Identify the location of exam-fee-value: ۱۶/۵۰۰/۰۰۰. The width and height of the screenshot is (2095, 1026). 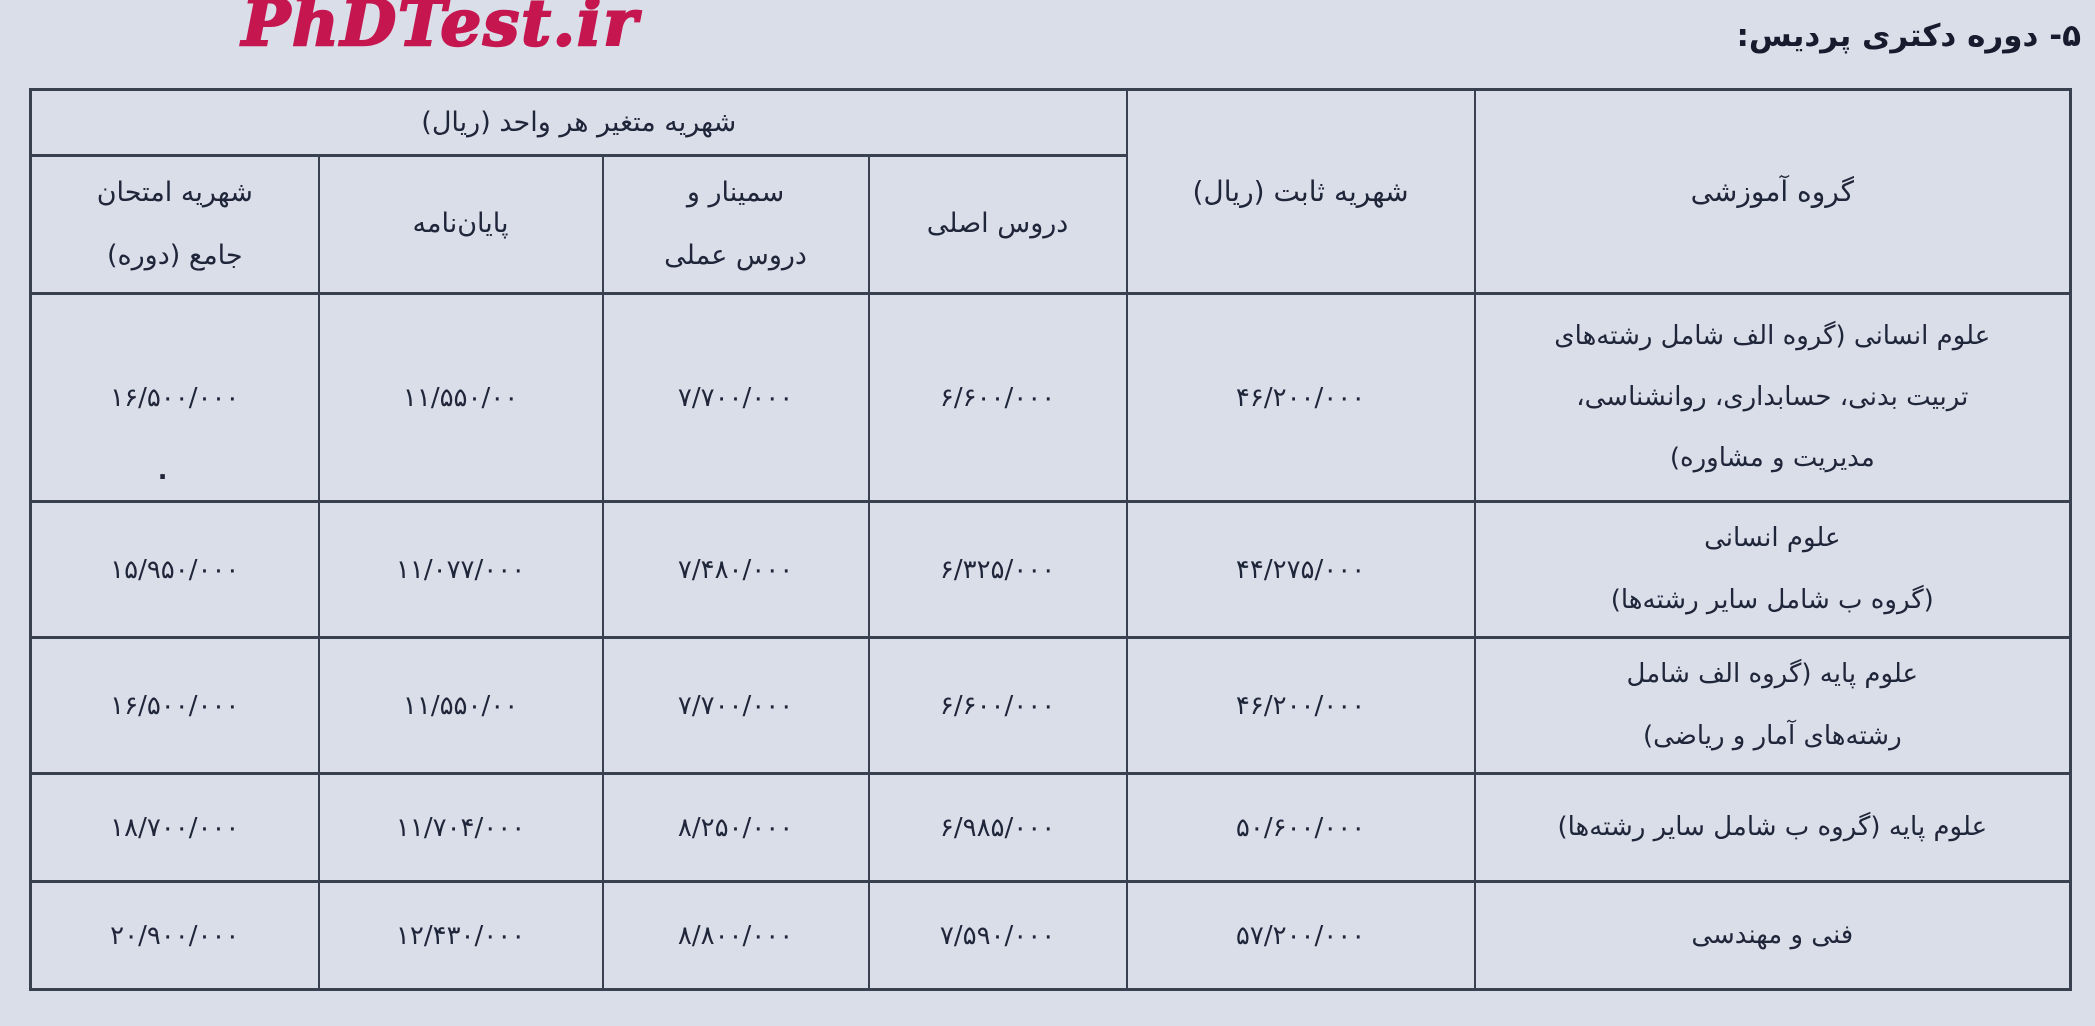
(175, 397).